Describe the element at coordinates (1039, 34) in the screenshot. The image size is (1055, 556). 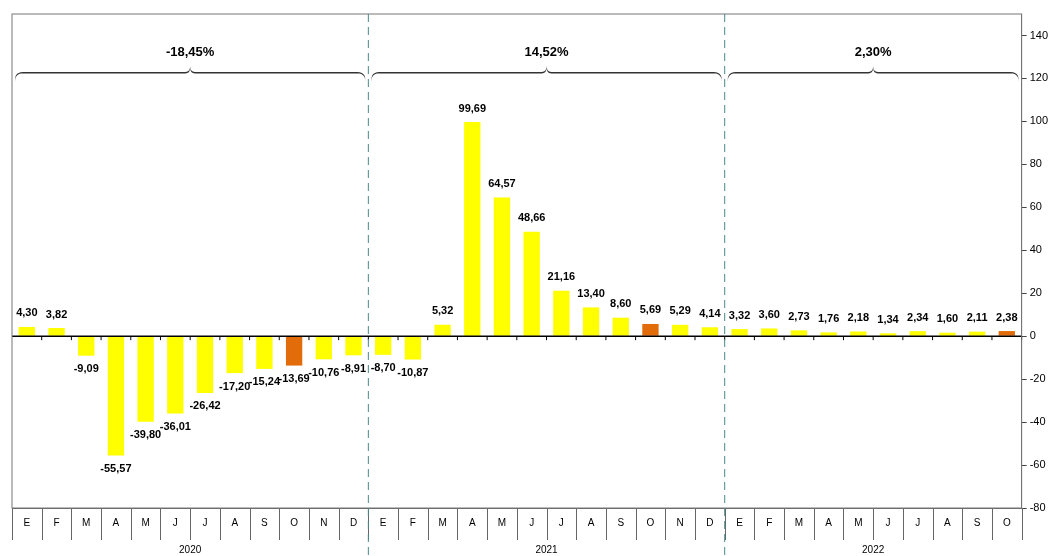
I see `y-tick-label: 140` at that location.